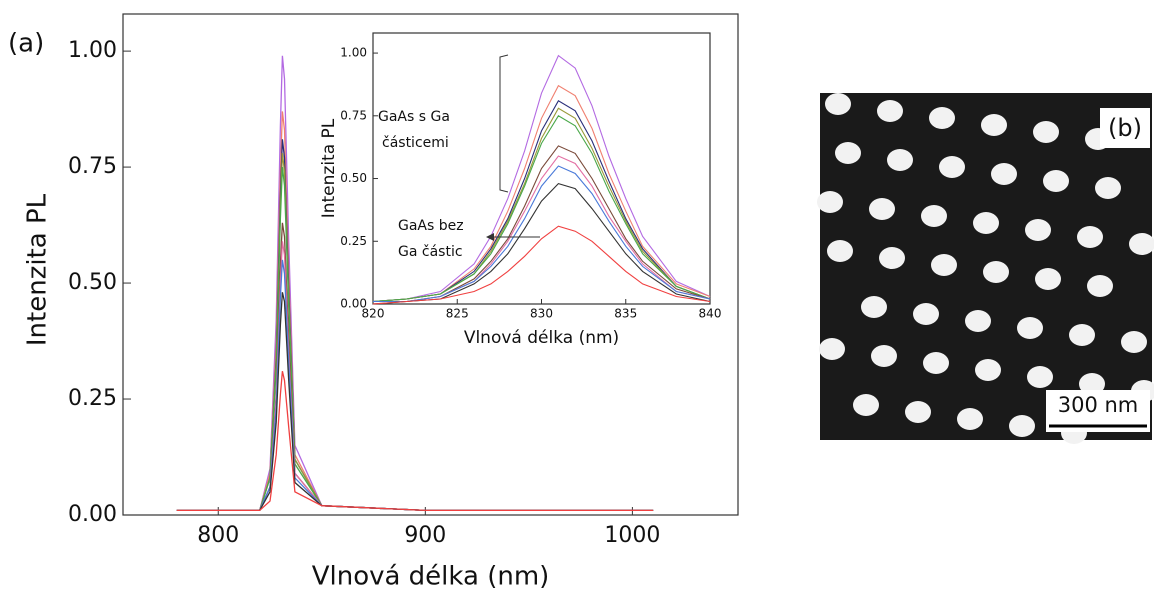  What do you see at coordinates (425, 535) in the screenshot?
I see `x-tick-label: 900` at bounding box center [425, 535].